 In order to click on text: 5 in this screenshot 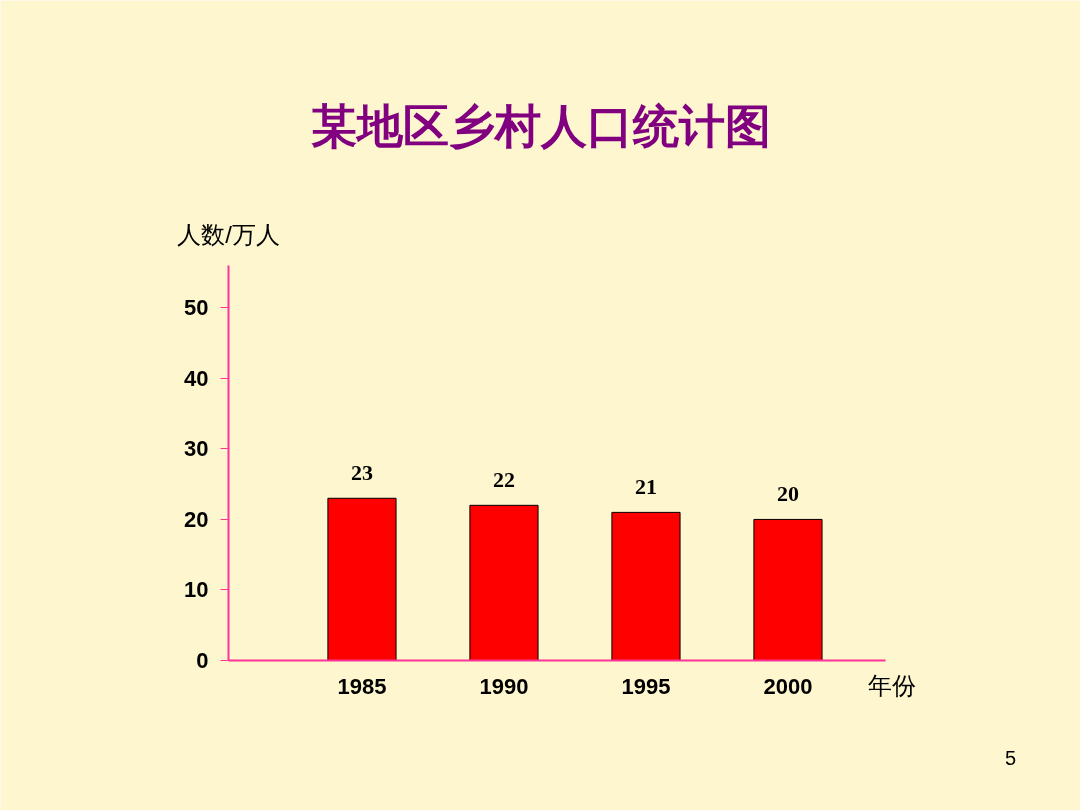, I will do `click(1010, 757)`.